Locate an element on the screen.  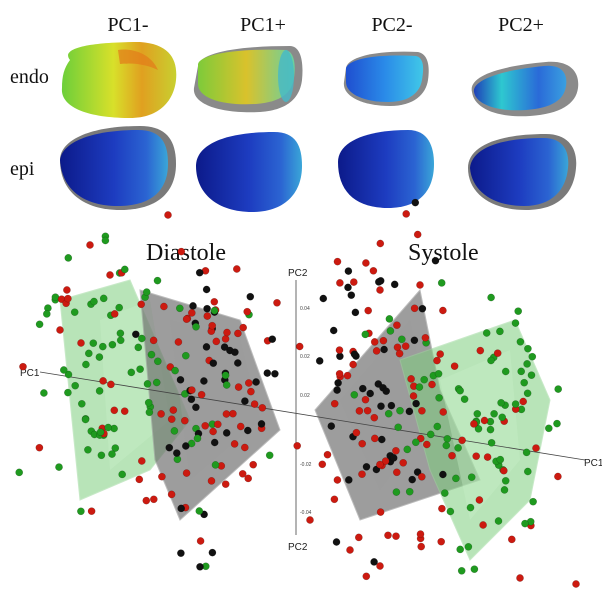
pc2-axis-label-bottom: PC2 is located at coordinates (298, 547).